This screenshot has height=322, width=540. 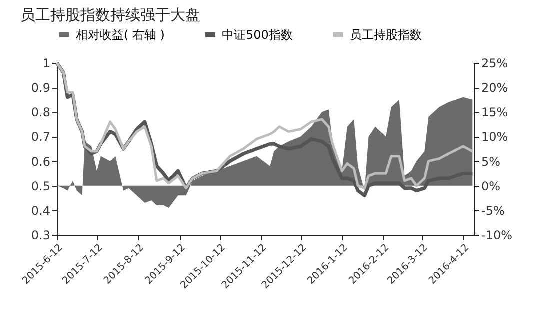 What do you see at coordinates (46, 63) in the screenshot?
I see `y-tick-label: 1` at bounding box center [46, 63].